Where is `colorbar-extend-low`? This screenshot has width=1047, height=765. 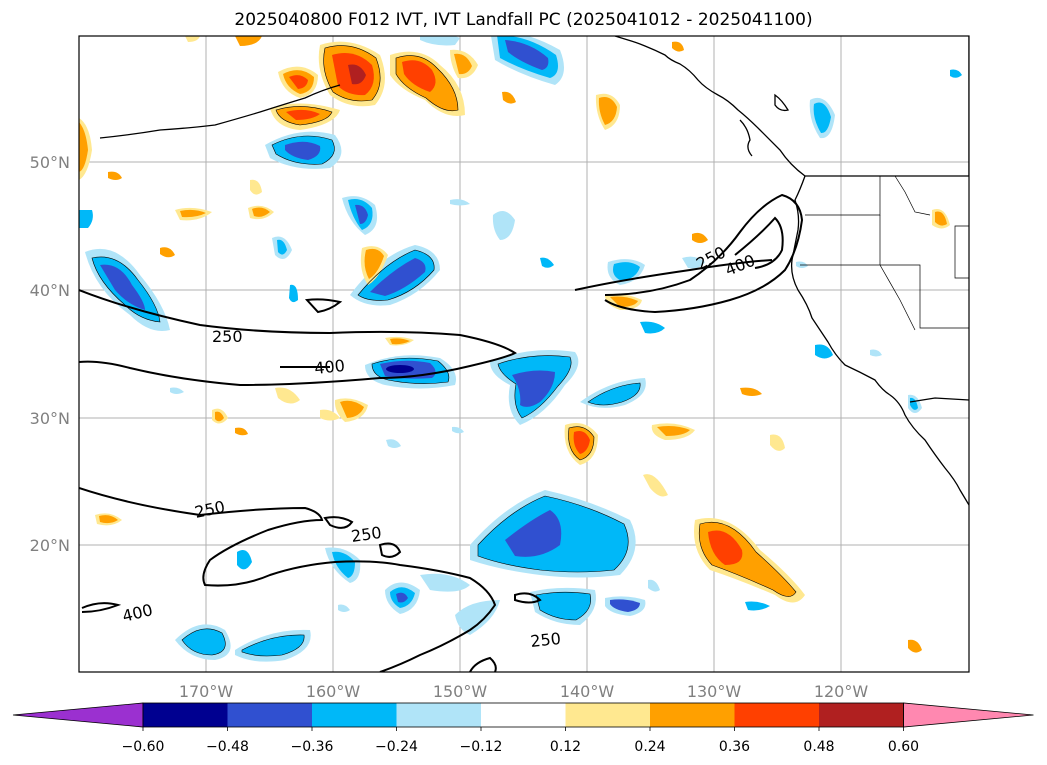
colorbar-extend-low is located at coordinates (78, 715).